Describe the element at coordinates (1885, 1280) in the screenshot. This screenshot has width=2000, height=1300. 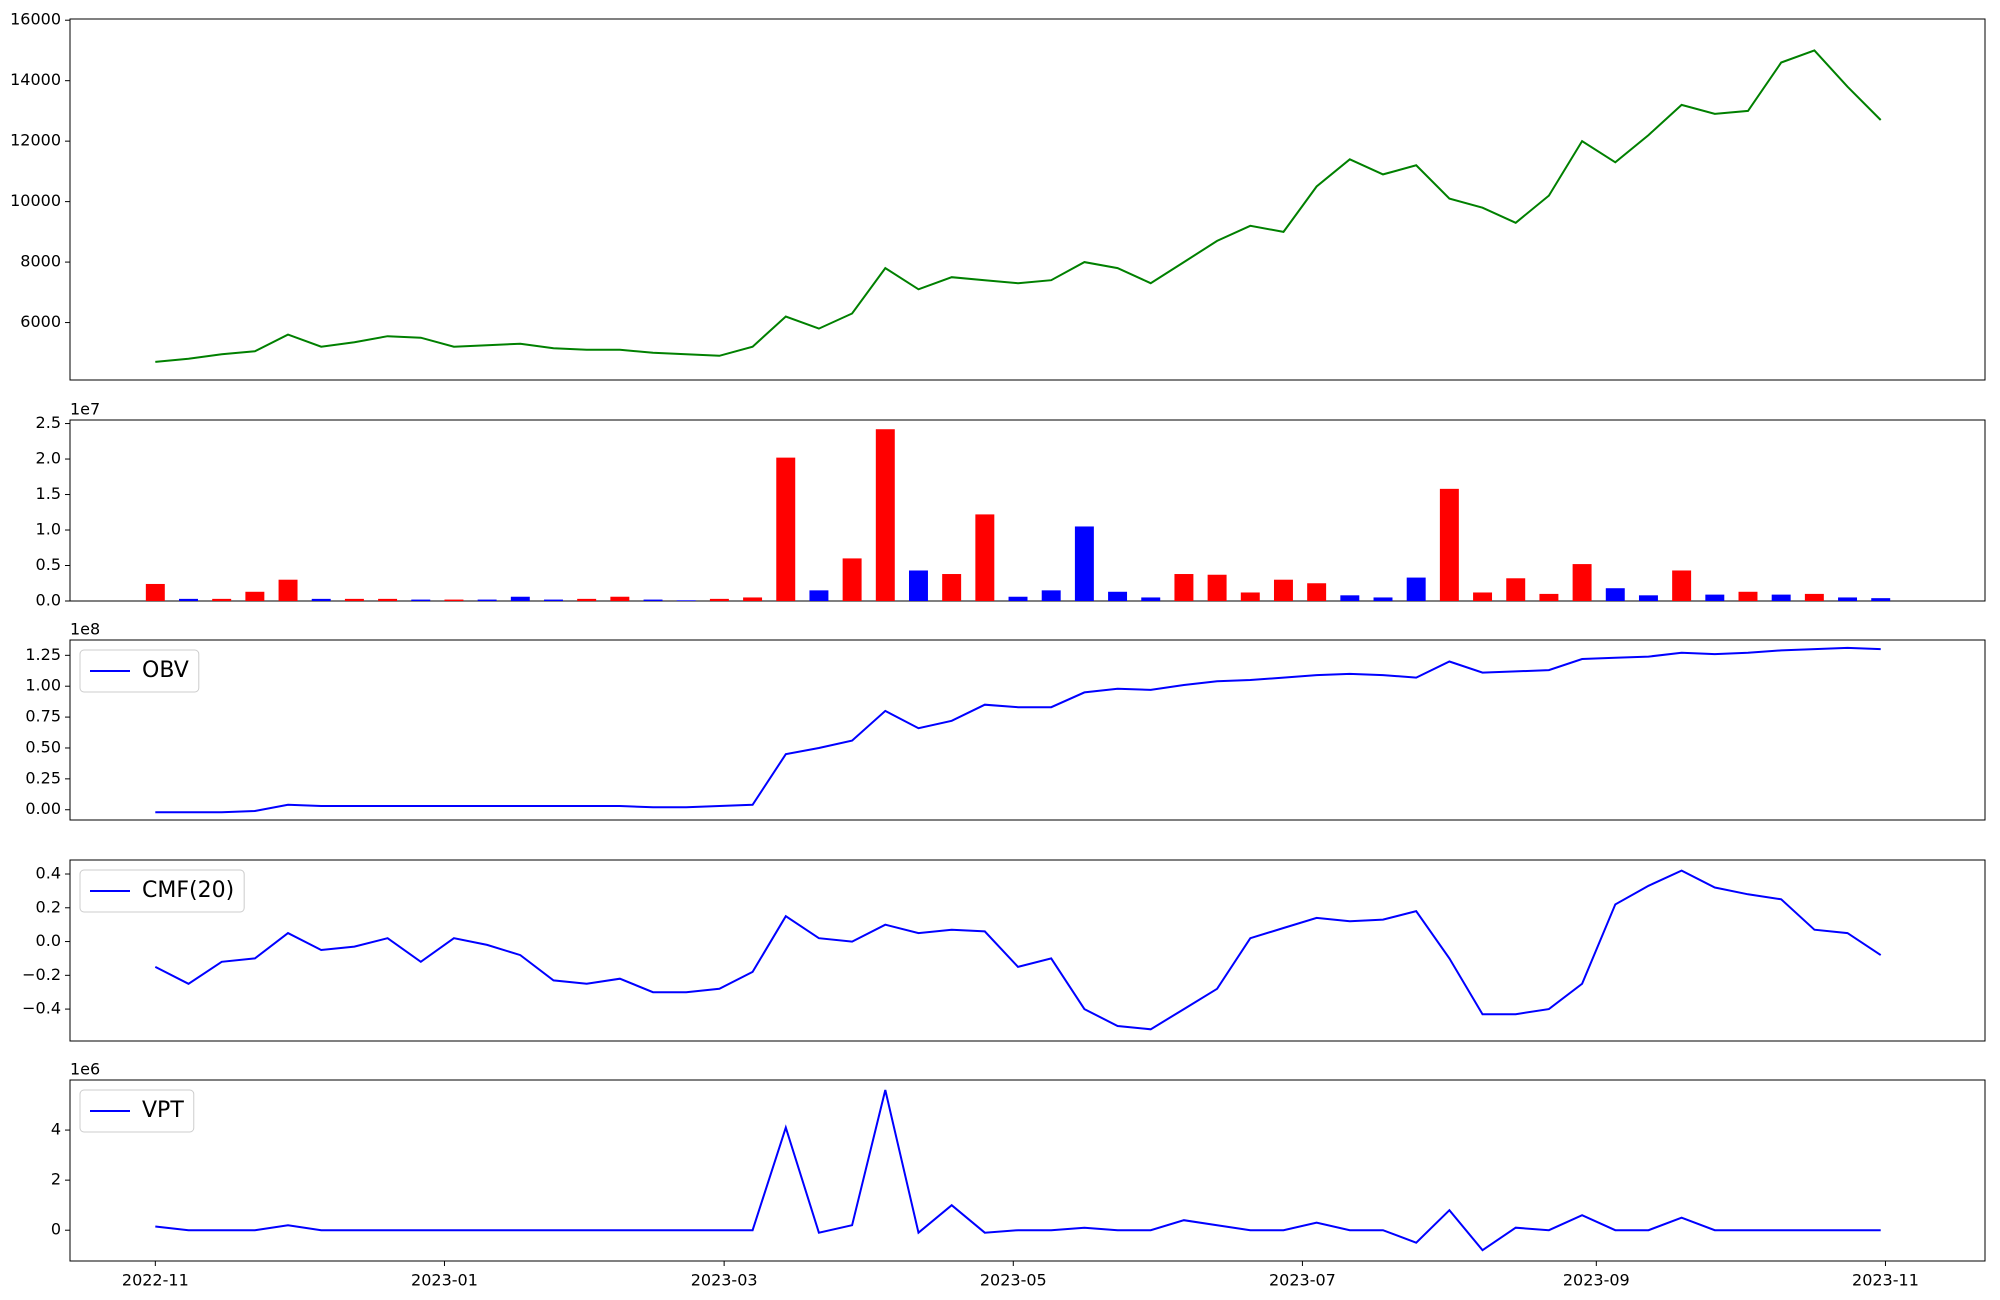
I see `x-tick-label: 2023-11` at that location.